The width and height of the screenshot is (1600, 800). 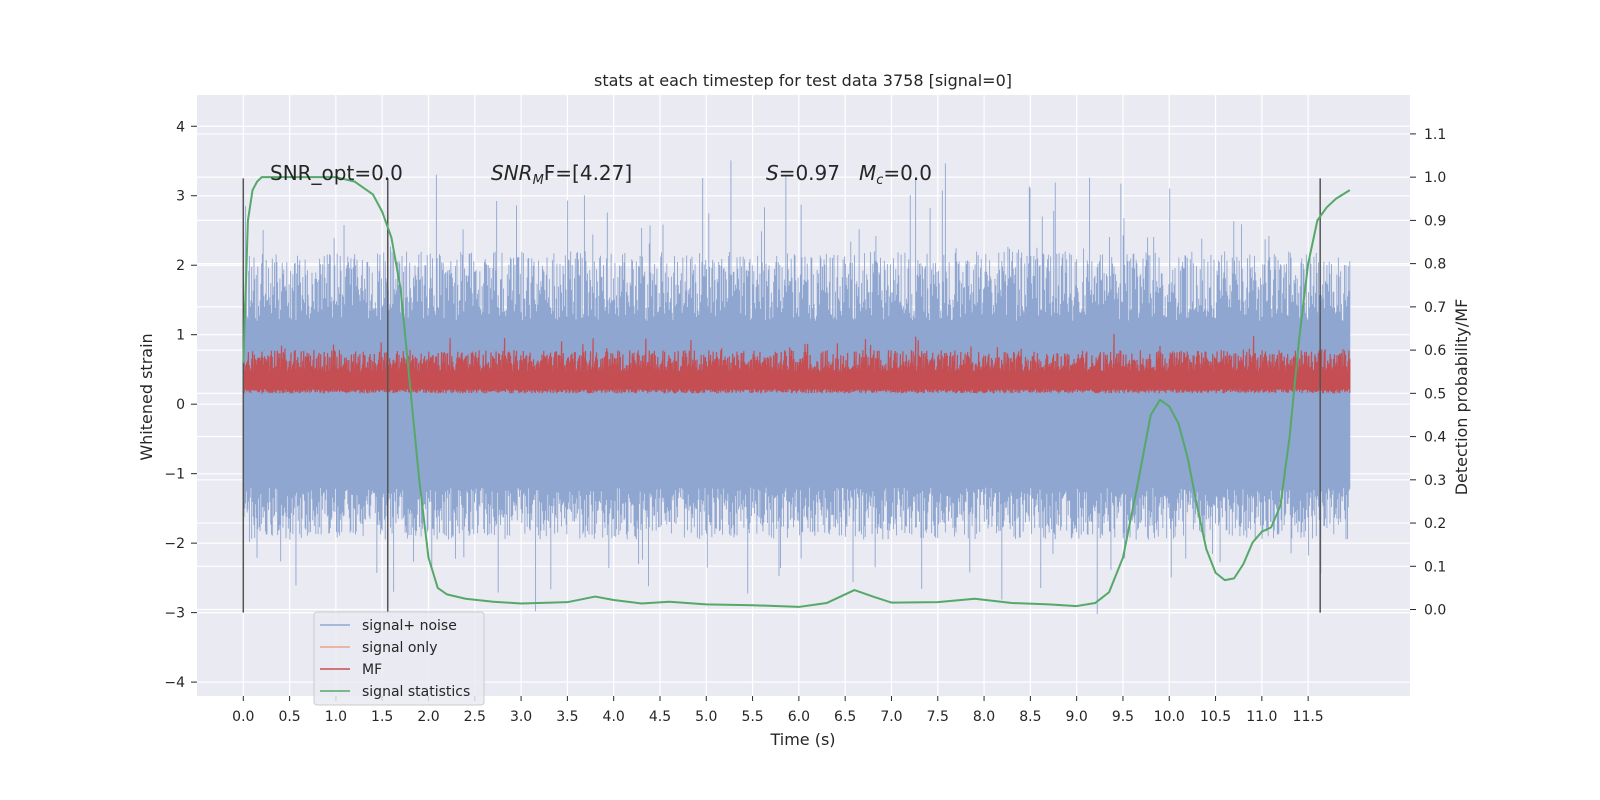 I want to click on y-right-tick-label: 0.0, so click(x=1435, y=611).